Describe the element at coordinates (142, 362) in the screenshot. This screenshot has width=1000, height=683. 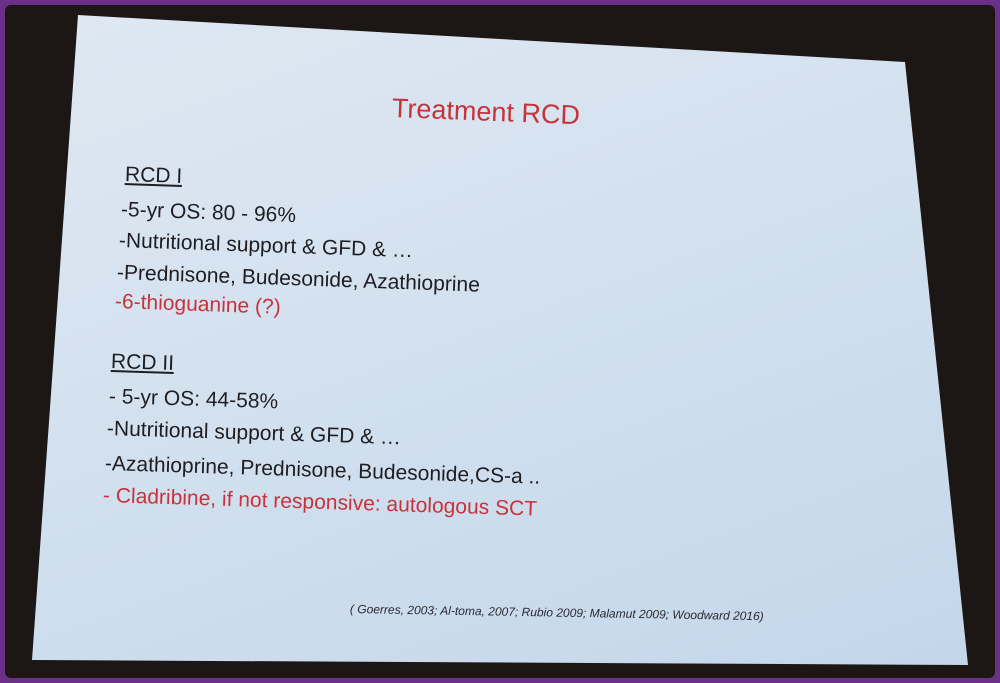
I see `rcd2-heading: RCD II` at that location.